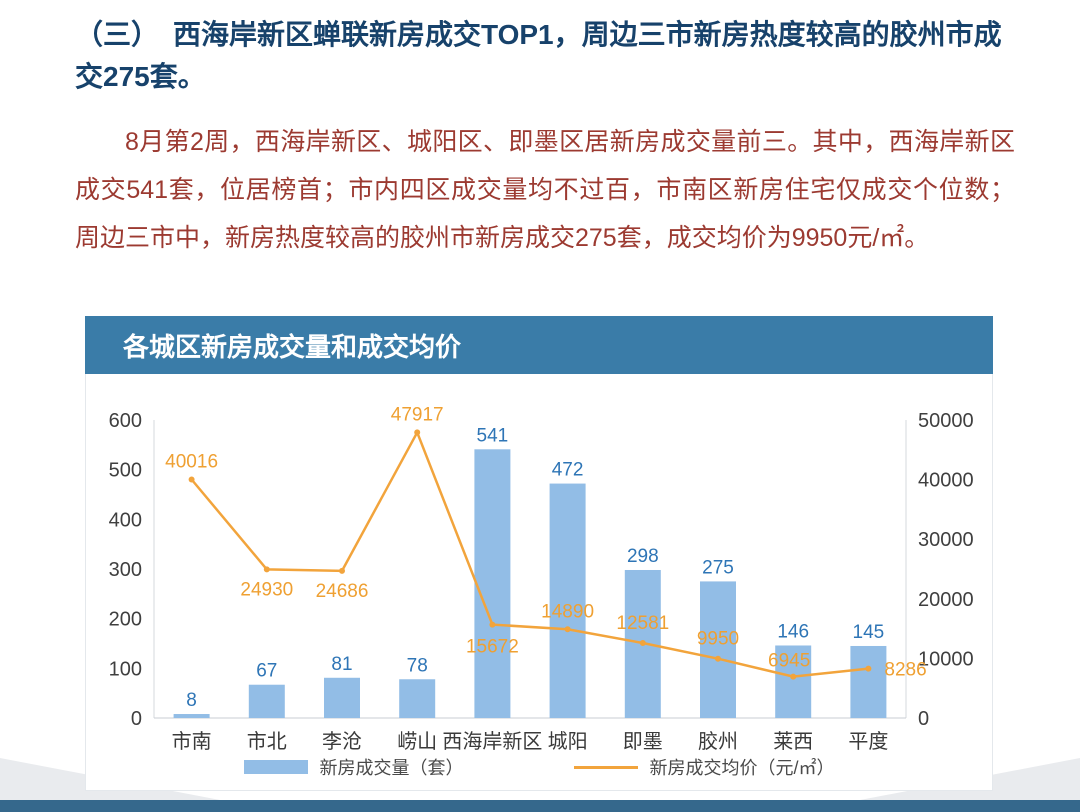  Describe the element at coordinates (718, 567) in the screenshot. I see `svg-text: 275` at that location.